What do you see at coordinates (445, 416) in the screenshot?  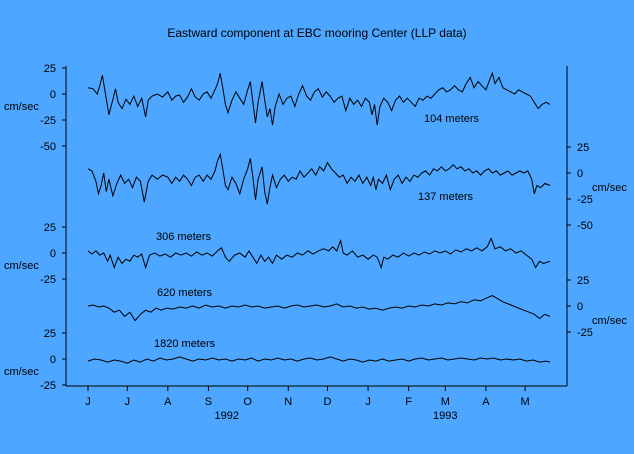 I see `year-label: 1993` at bounding box center [445, 416].